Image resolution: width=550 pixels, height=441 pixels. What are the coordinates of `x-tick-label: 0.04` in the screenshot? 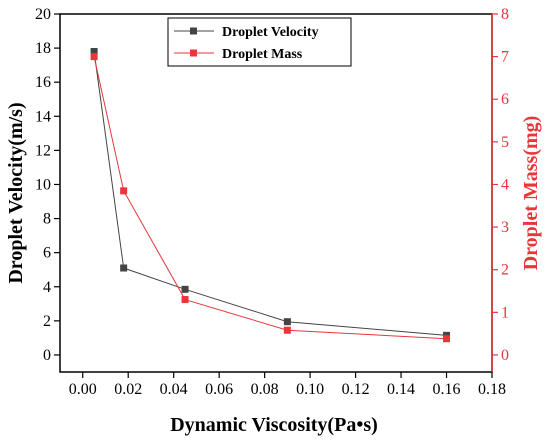 It's located at (174, 389).